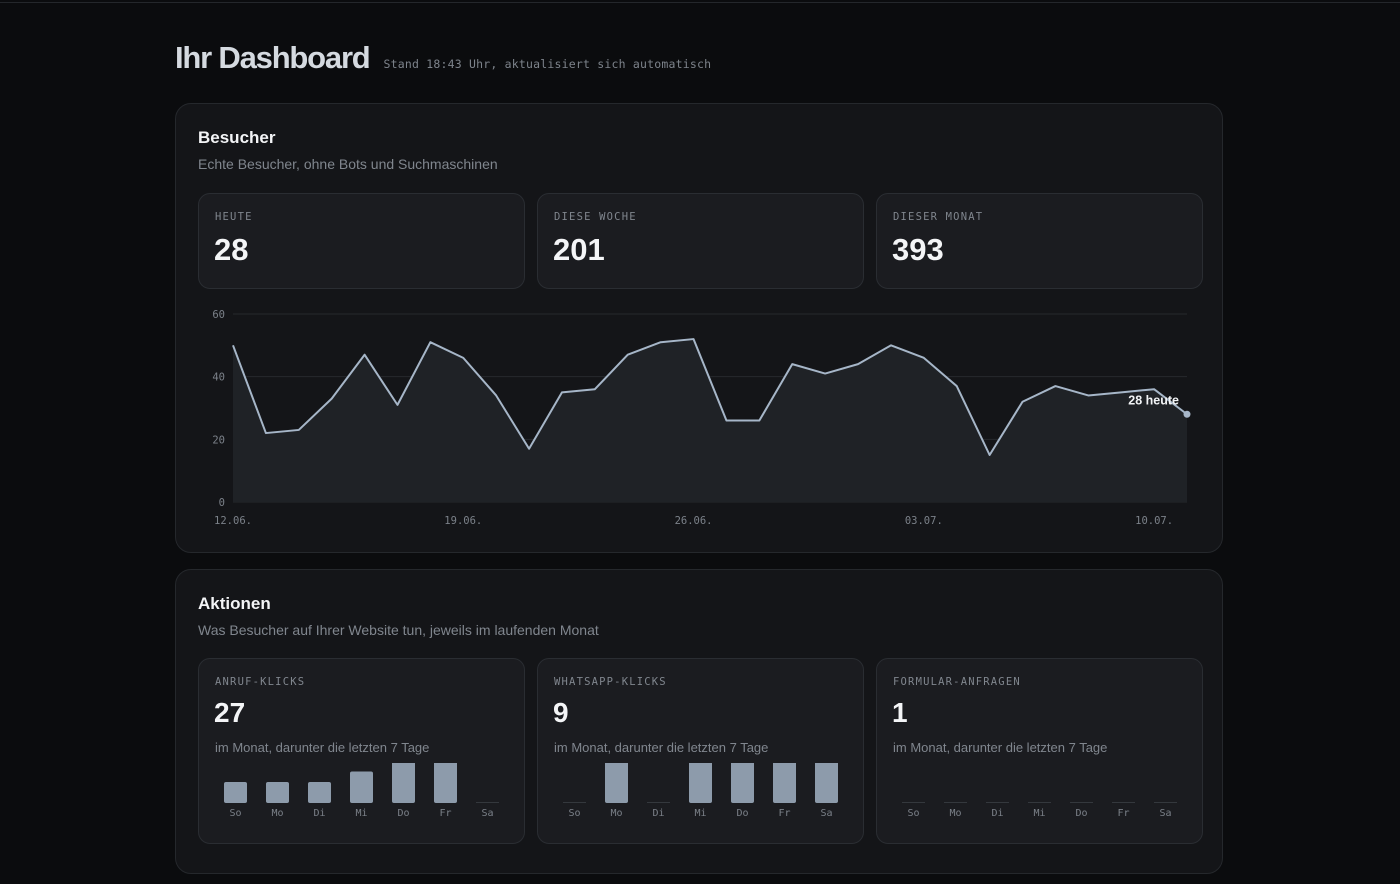  I want to click on y-tick-label: 40, so click(218, 378).